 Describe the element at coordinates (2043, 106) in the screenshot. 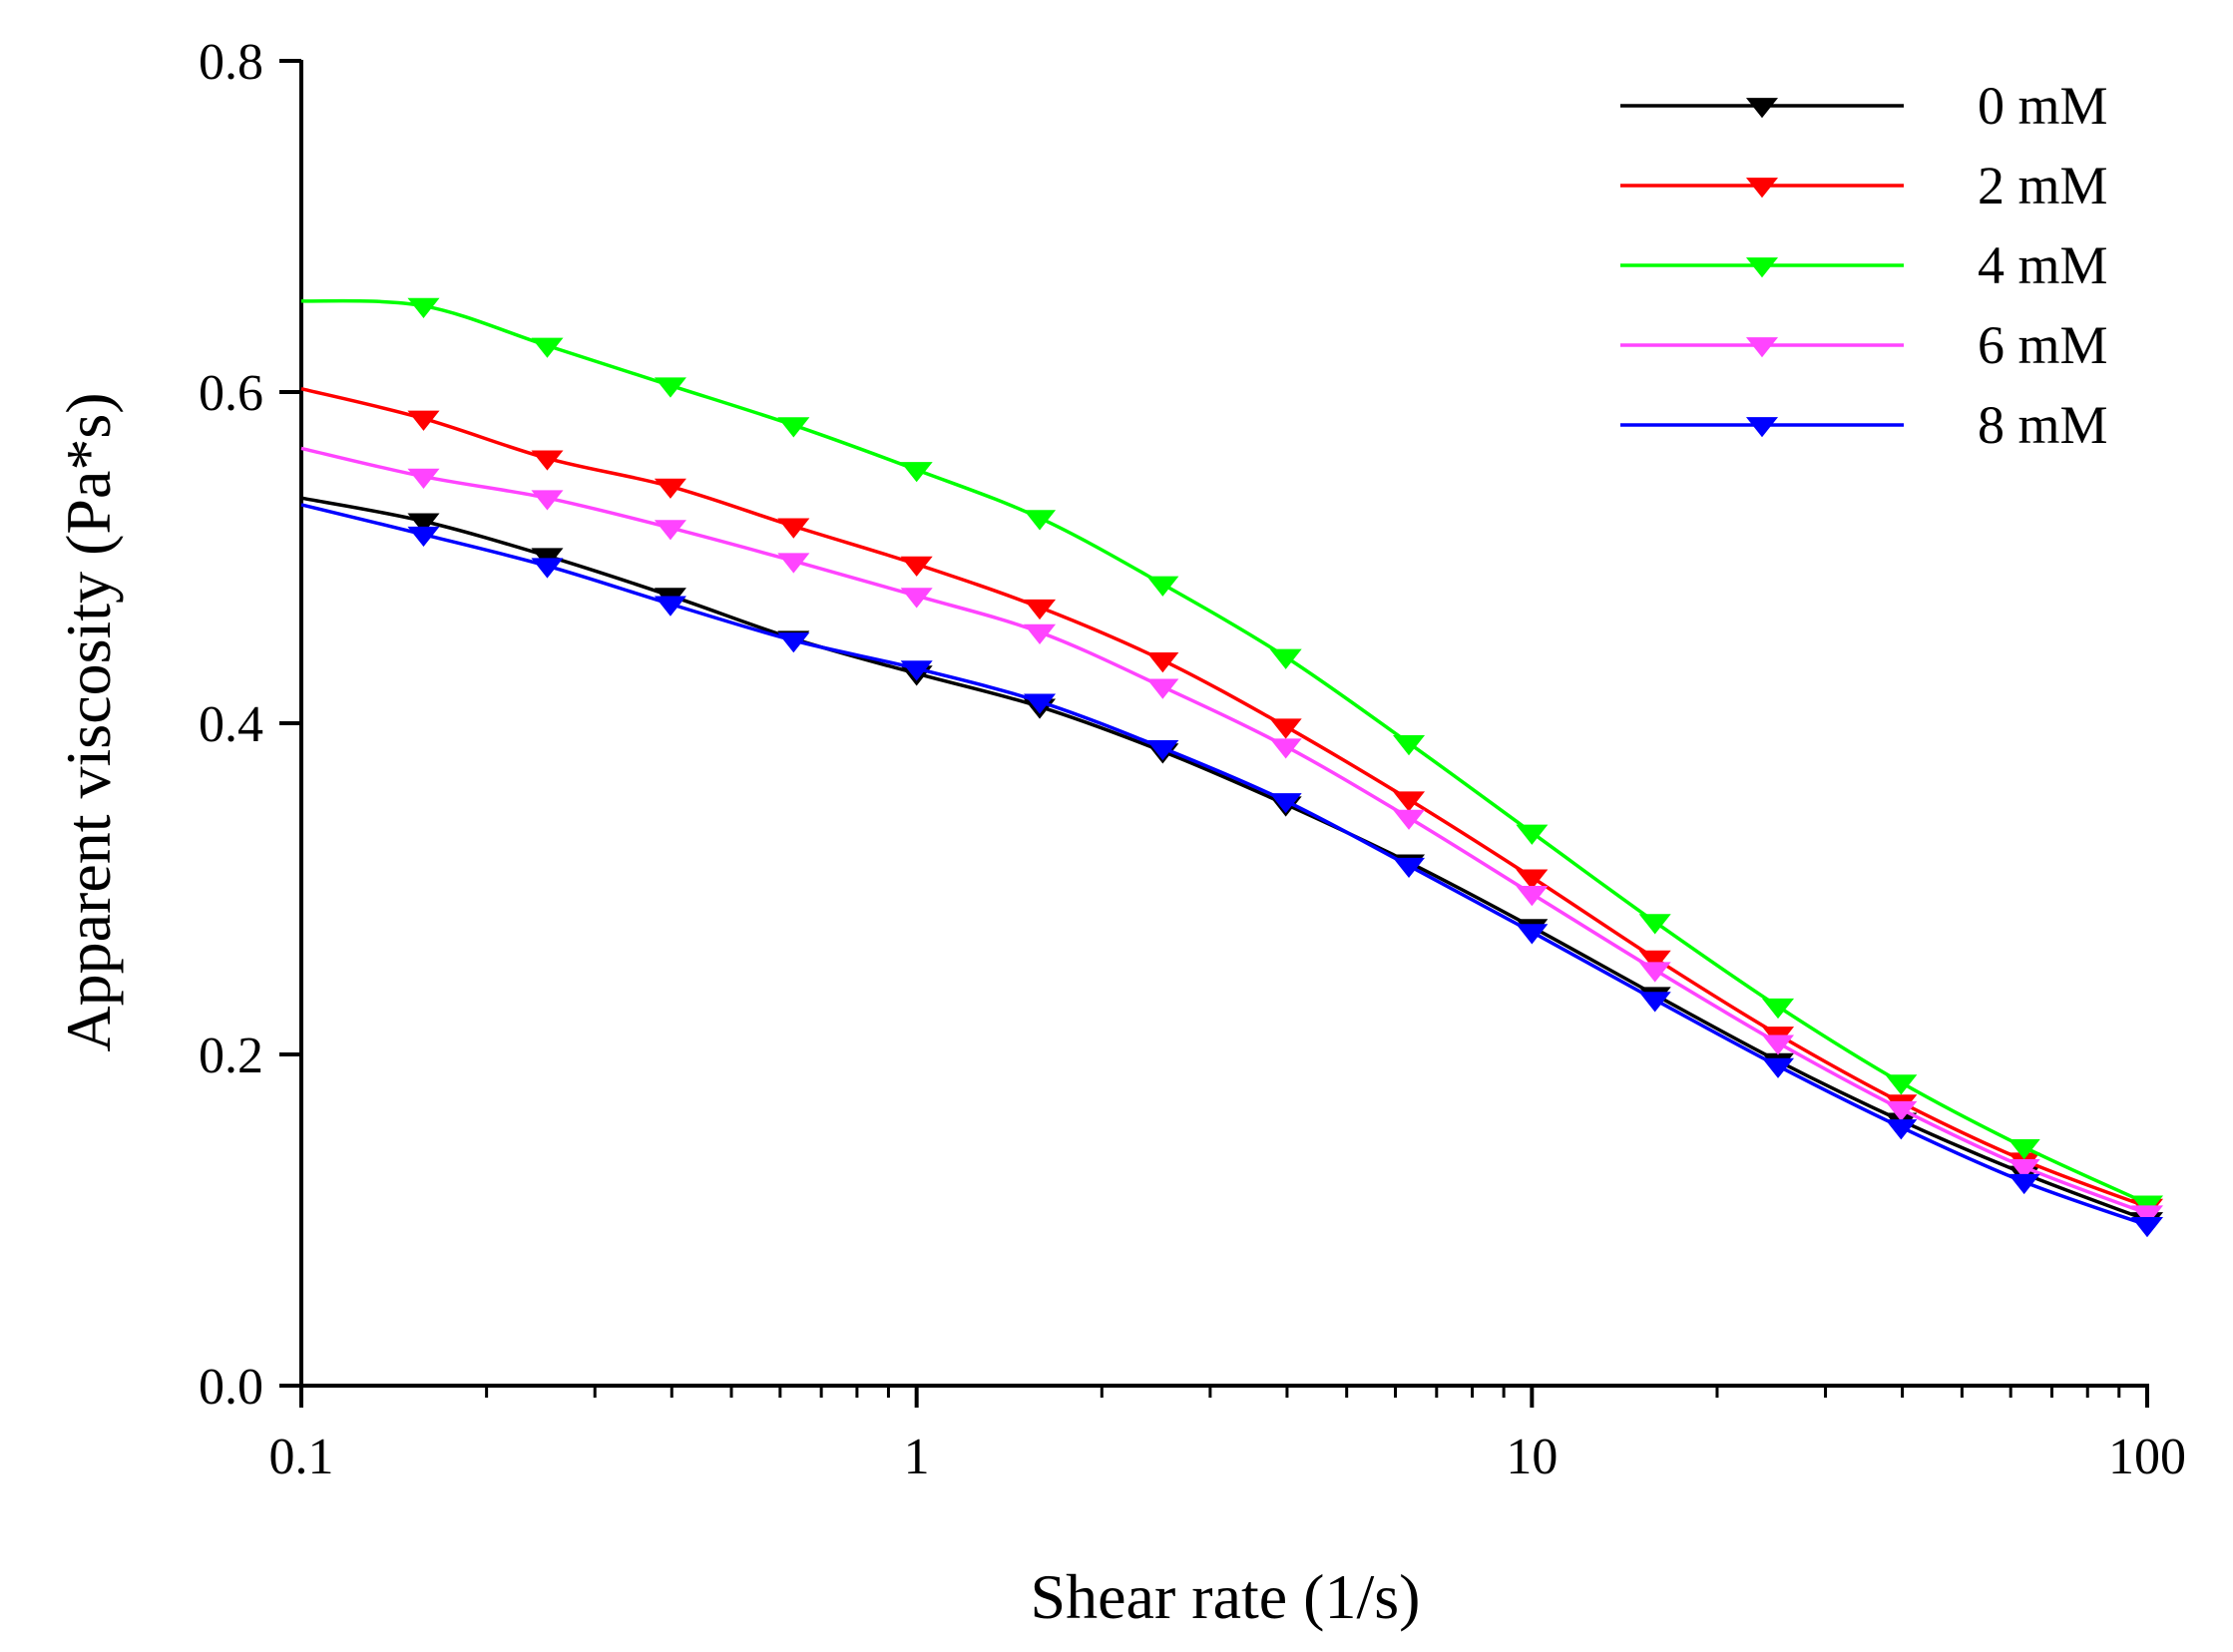

I see `legend-label: 0 mM` at that location.